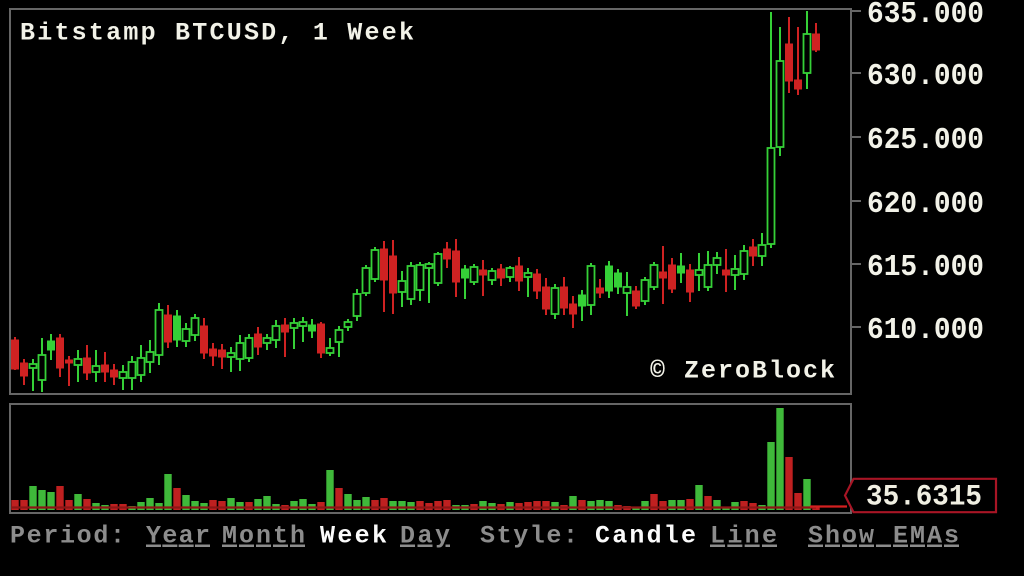 Image resolution: width=1024 pixels, height=576 pixels. I want to click on svg-text: Style:, so click(529, 536).